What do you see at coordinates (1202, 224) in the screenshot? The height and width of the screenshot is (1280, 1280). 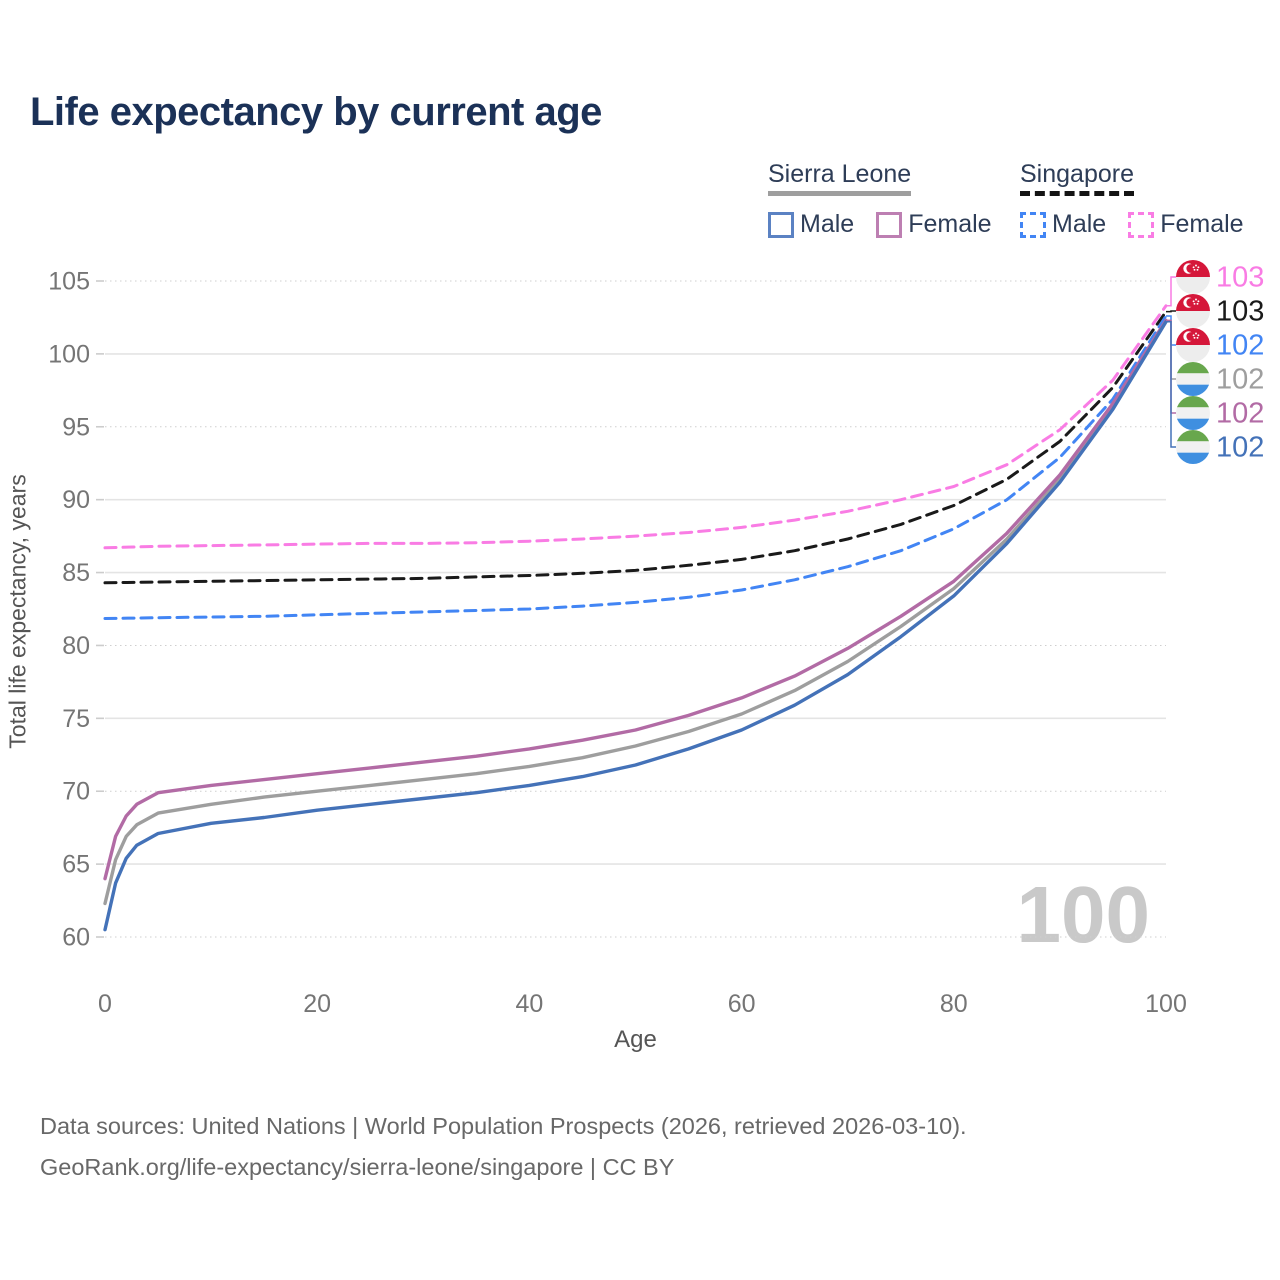 I see `legend-label-singapore-female: Female` at bounding box center [1202, 224].